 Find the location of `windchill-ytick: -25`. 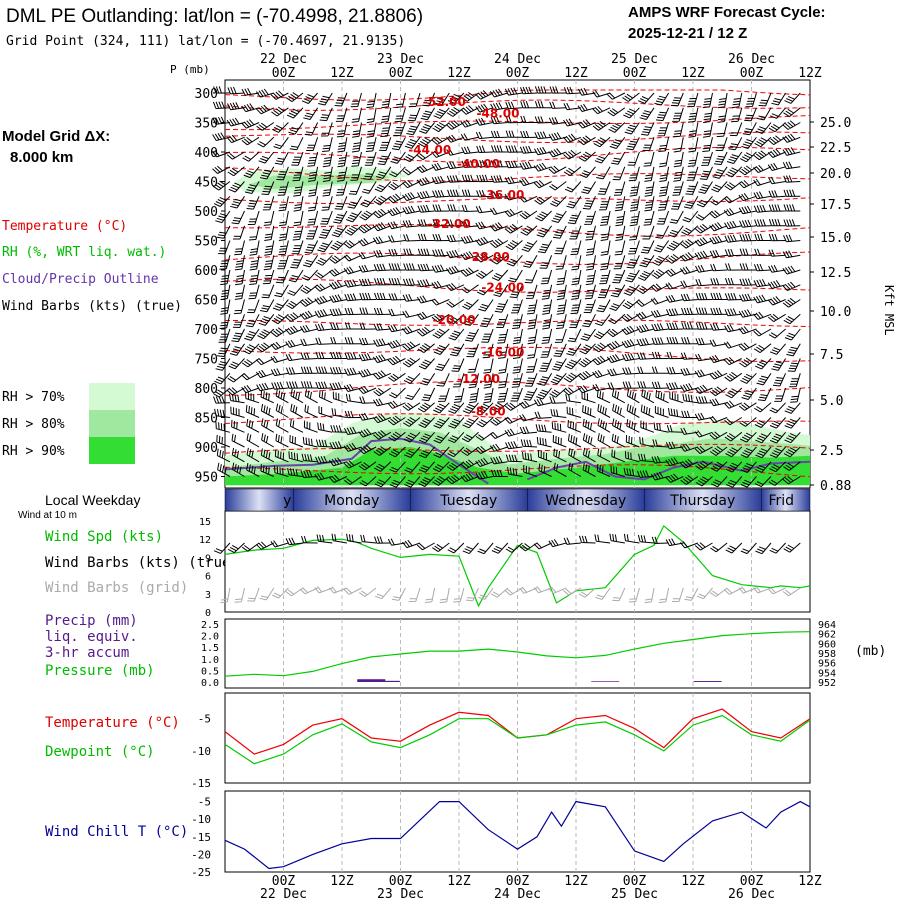

windchill-ytick: -25 is located at coordinates (201, 872).